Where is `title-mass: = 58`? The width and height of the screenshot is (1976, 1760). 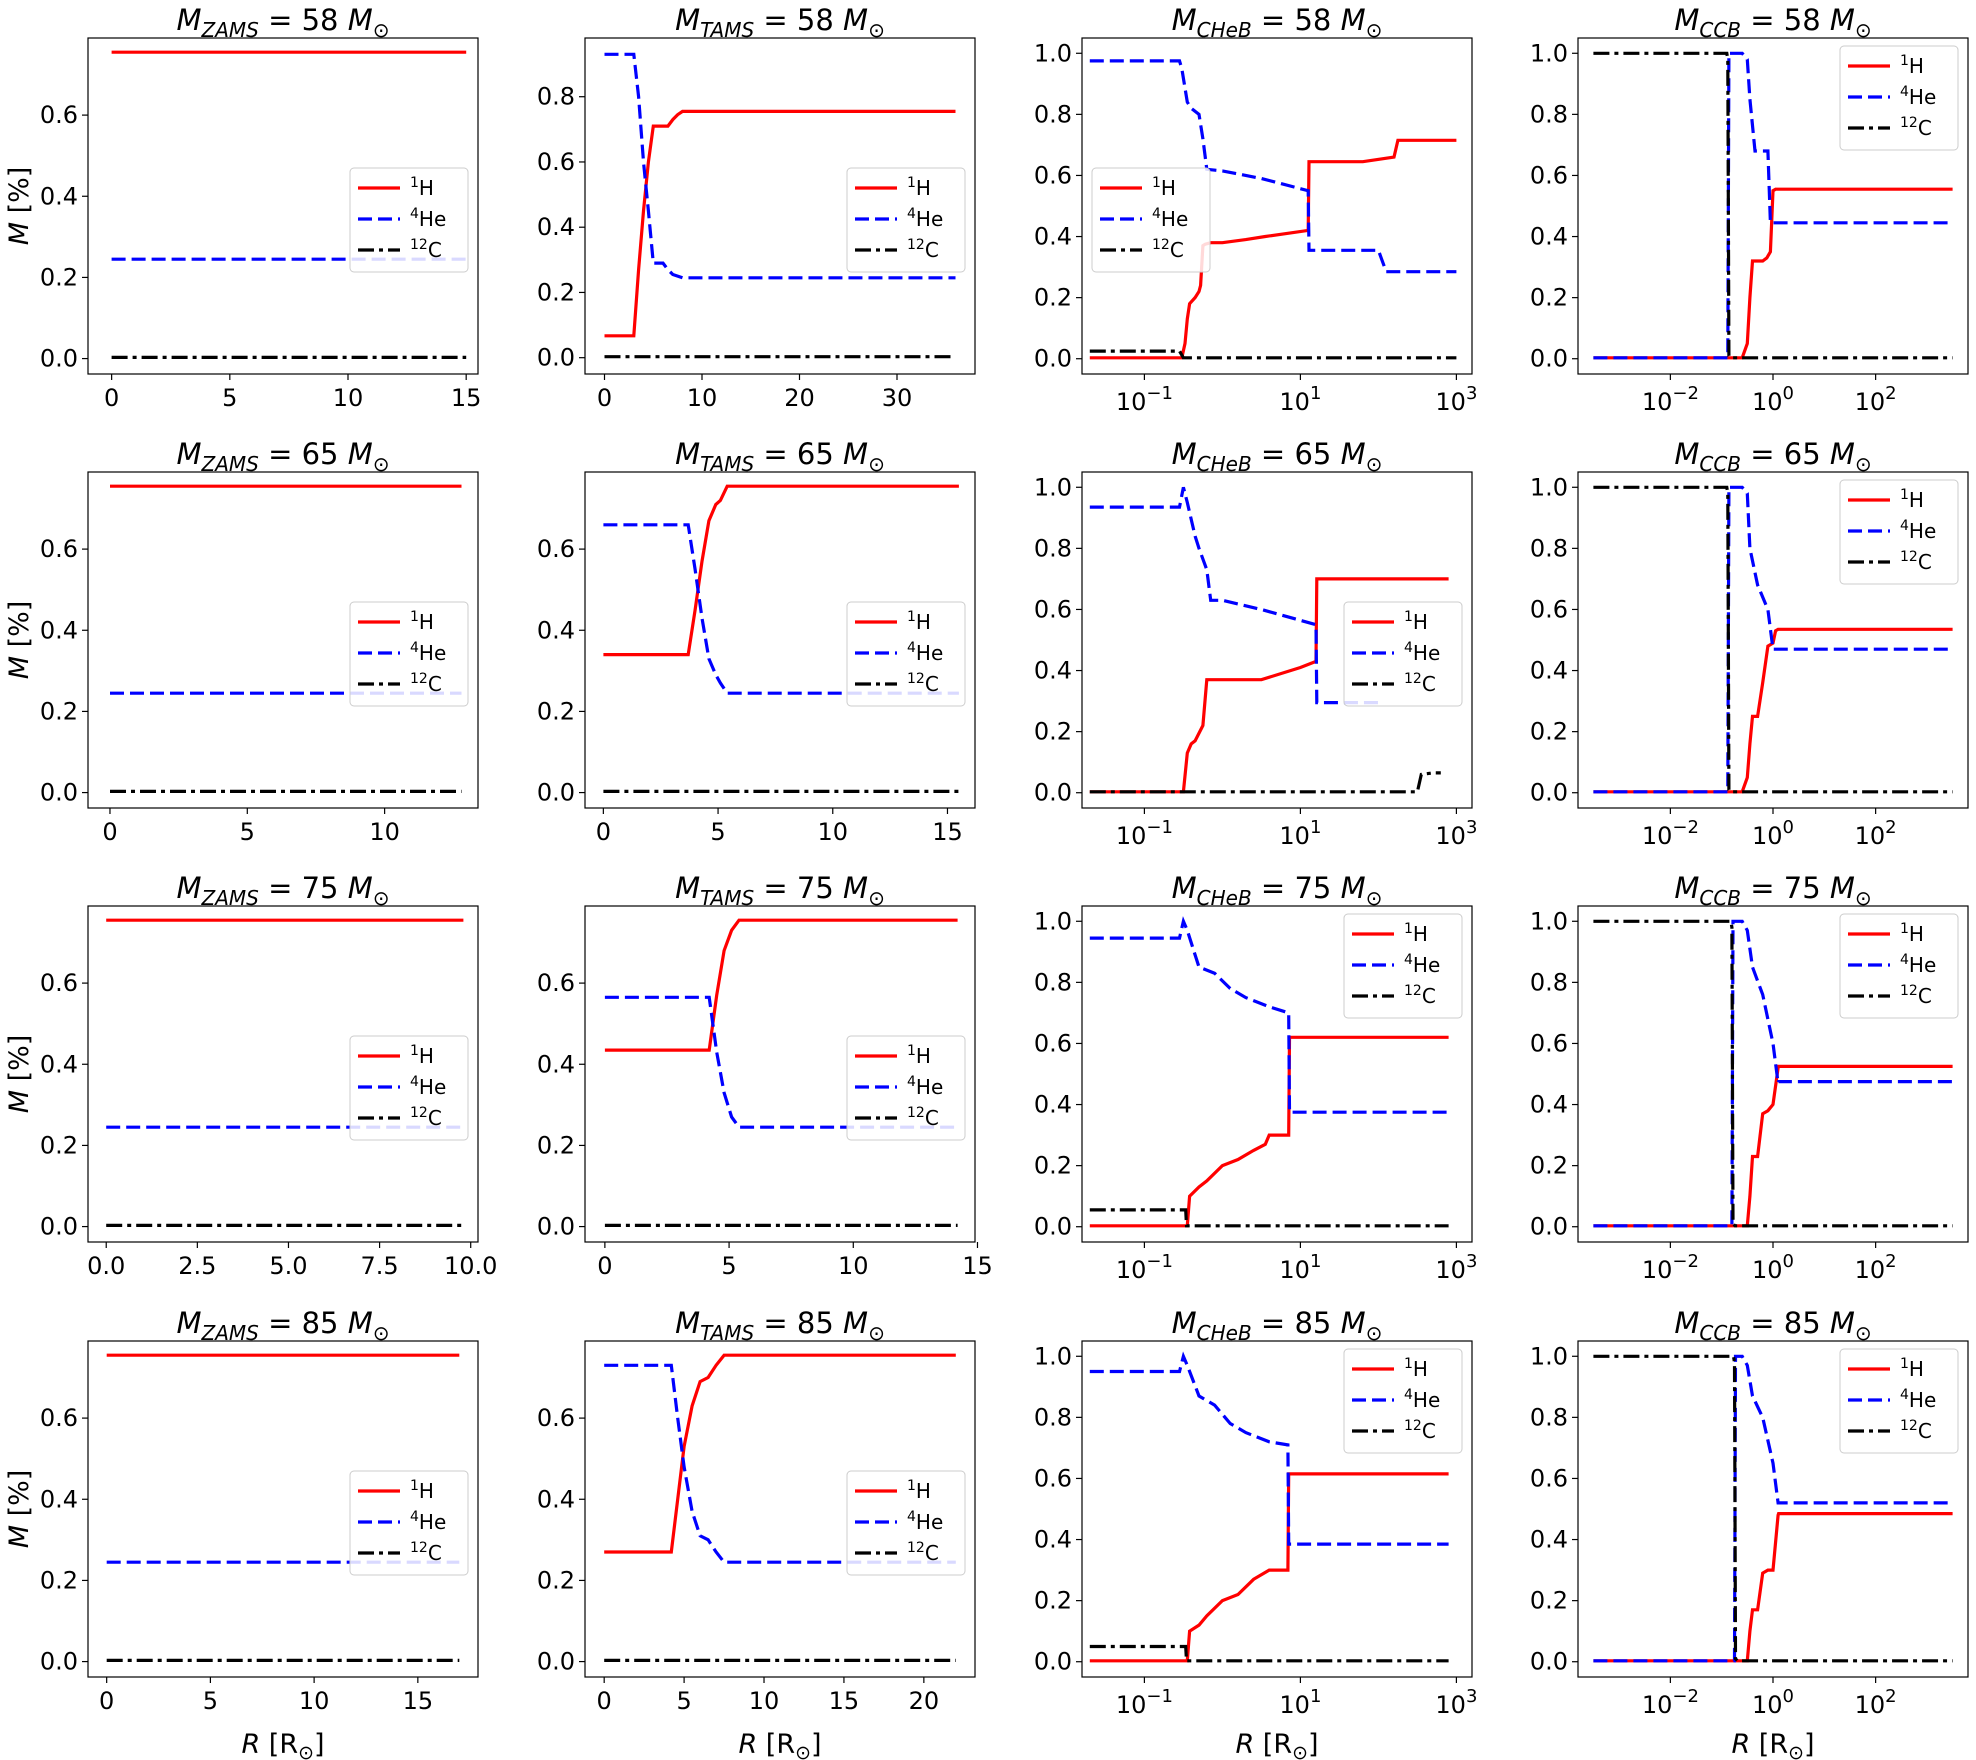 title-mass: = 58 is located at coordinates (798, 20).